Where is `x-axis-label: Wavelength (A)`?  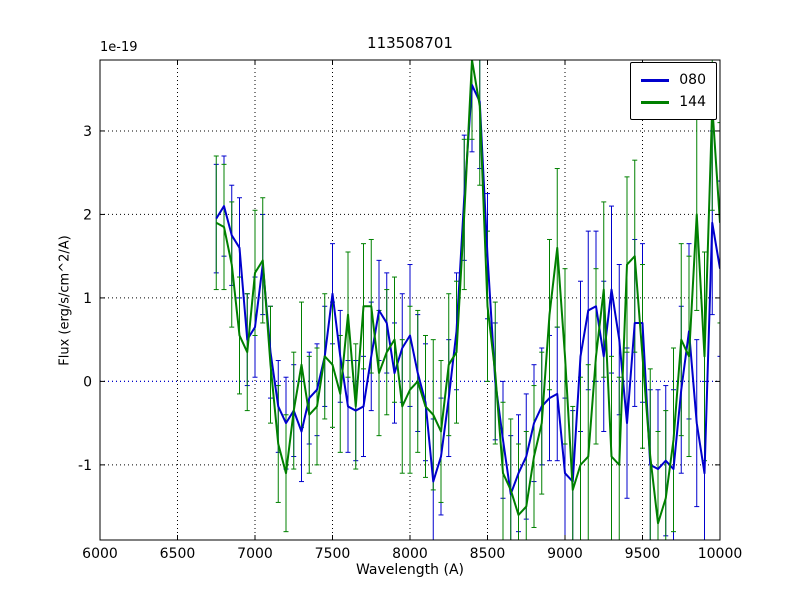 x-axis-label: Wavelength (A) is located at coordinates (409, 570).